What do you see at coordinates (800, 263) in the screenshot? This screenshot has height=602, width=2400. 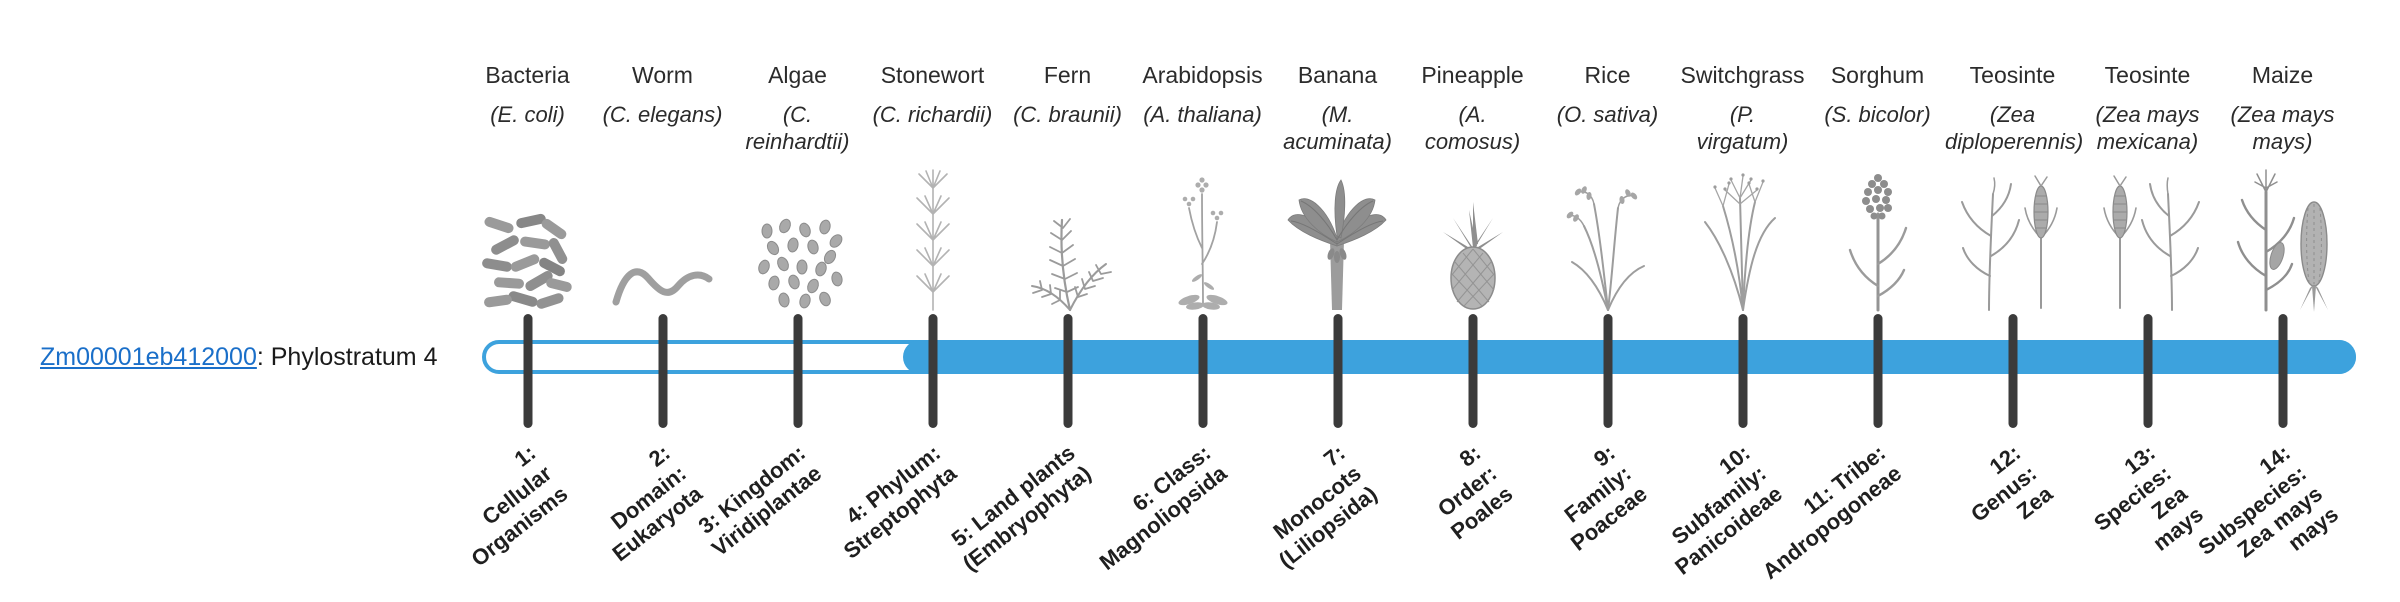 I see `algae-icon` at bounding box center [800, 263].